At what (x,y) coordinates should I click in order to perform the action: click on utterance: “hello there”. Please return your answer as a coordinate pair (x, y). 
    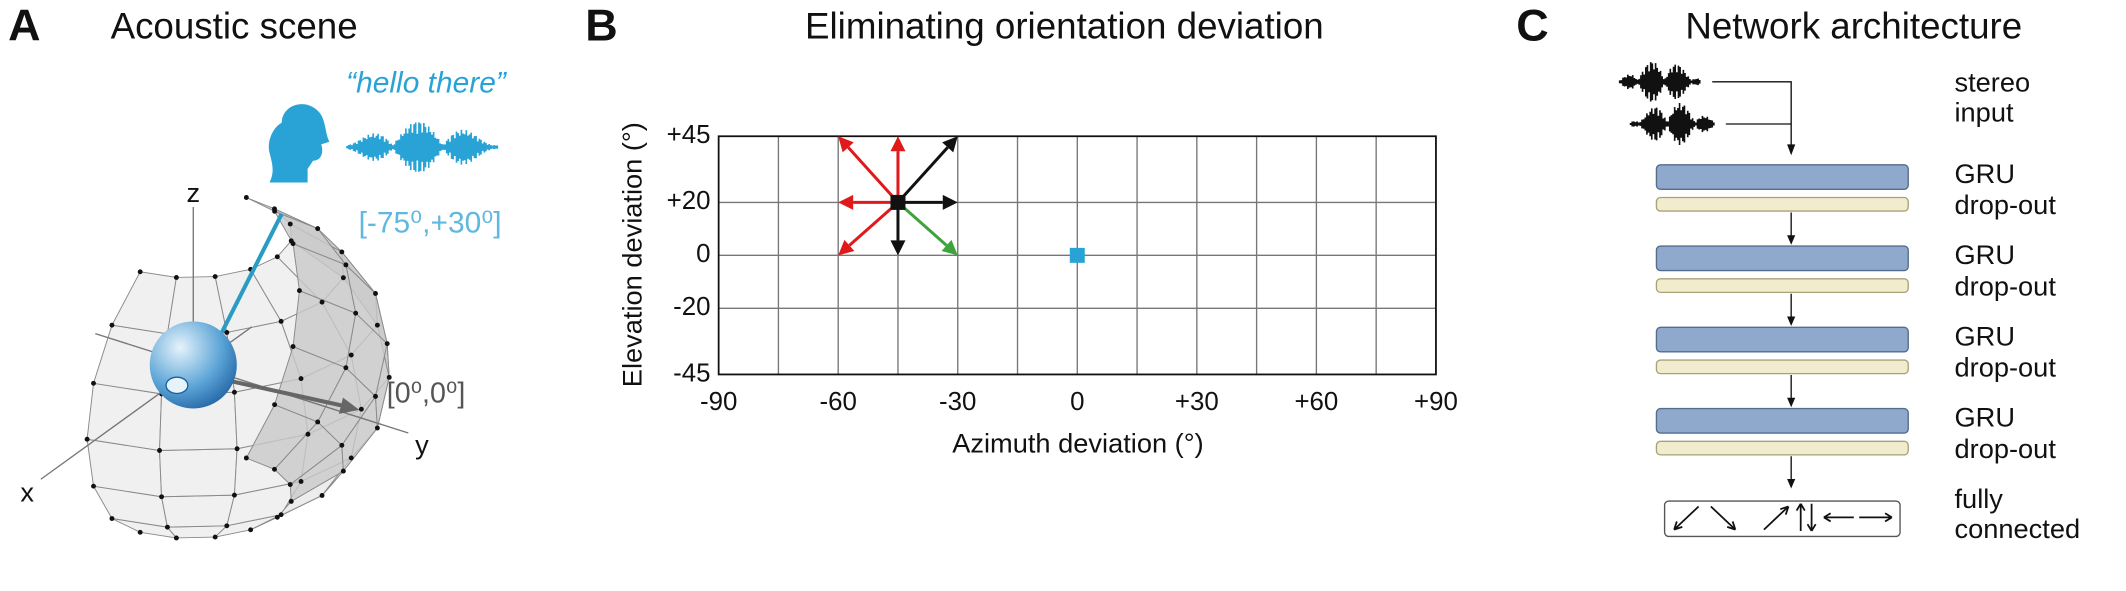
    Looking at the image, I should click on (427, 82).